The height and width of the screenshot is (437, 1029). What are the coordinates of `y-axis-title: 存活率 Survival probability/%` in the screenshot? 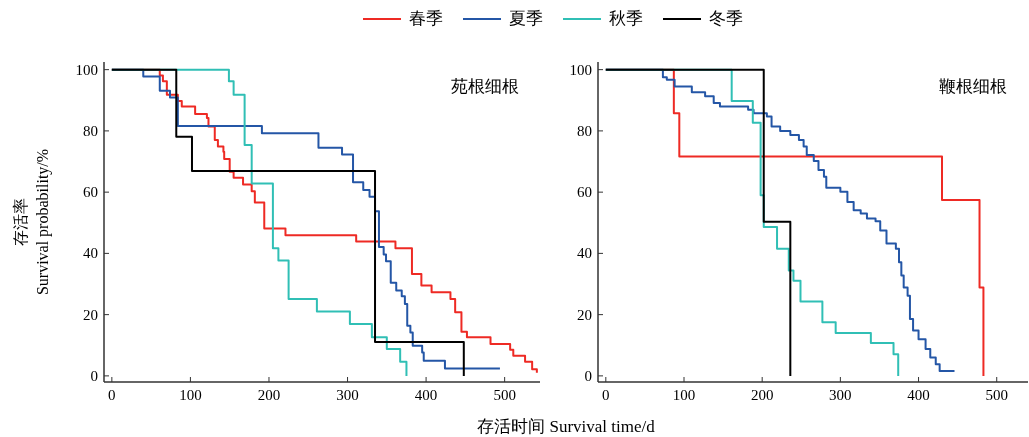 It's located at (32, 222).